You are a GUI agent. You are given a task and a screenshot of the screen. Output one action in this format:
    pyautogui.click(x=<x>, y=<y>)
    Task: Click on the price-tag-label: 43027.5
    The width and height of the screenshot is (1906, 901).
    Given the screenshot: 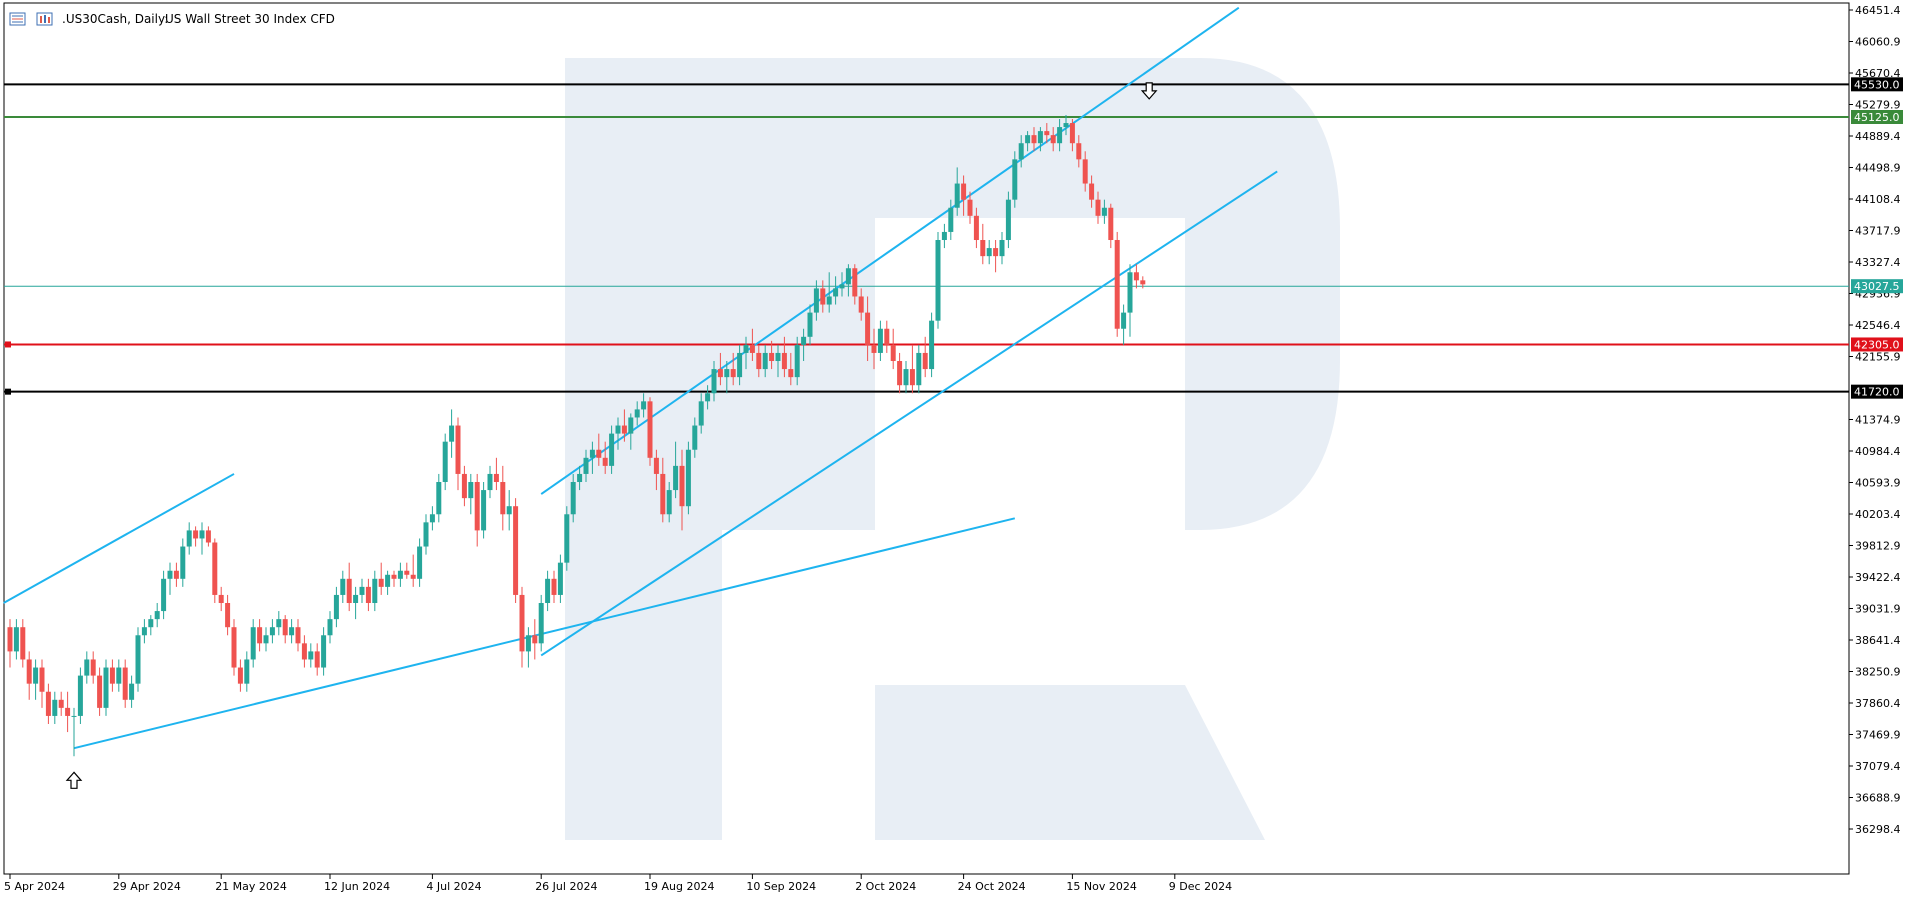 What is the action you would take?
    pyautogui.click(x=1877, y=286)
    